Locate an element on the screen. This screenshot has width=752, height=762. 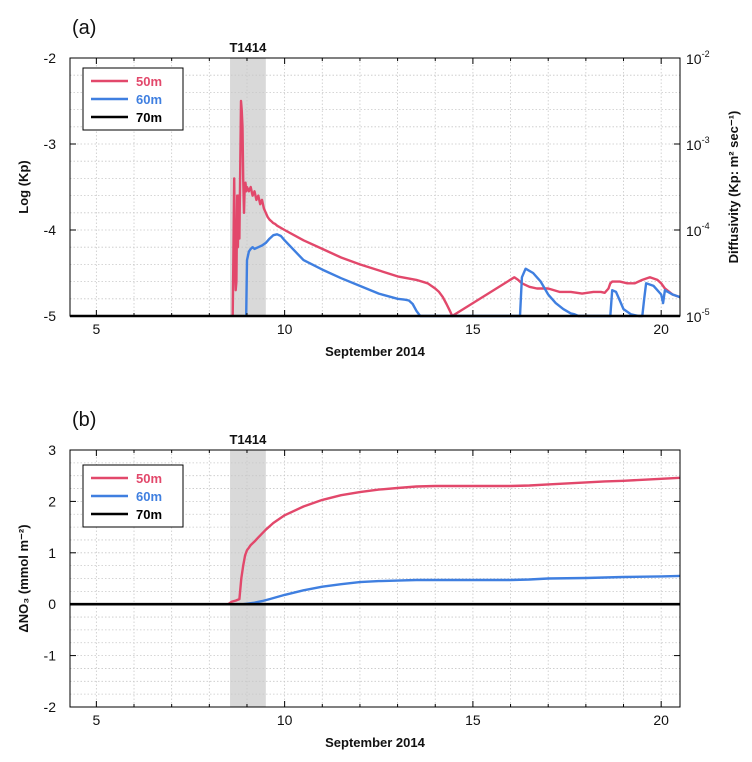
right-tick-exponent: -5 is located at coordinates (706, 312).